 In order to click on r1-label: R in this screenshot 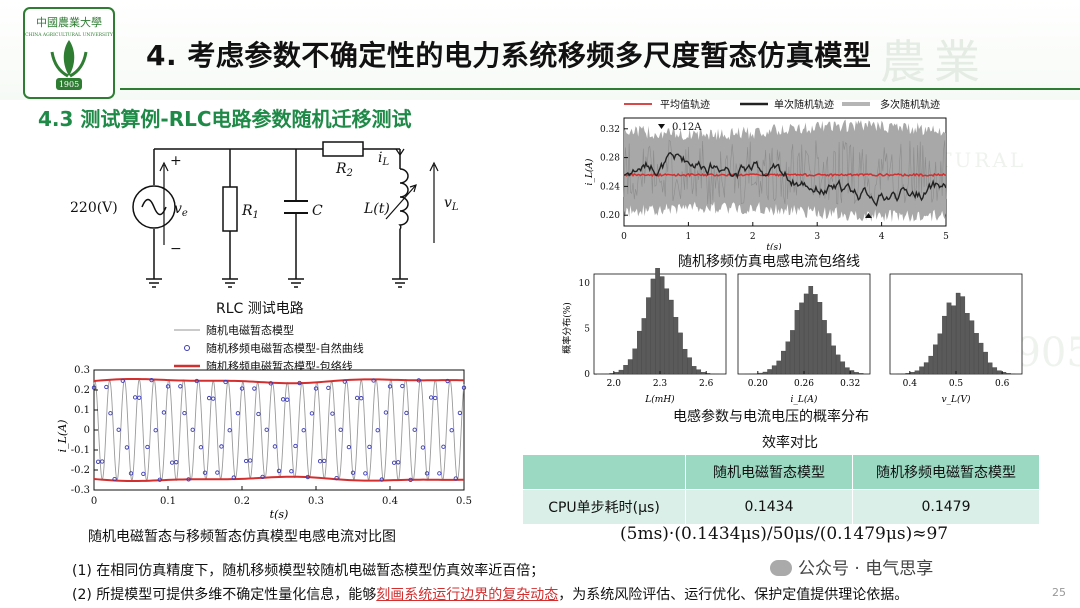, I will do `click(247, 211)`.